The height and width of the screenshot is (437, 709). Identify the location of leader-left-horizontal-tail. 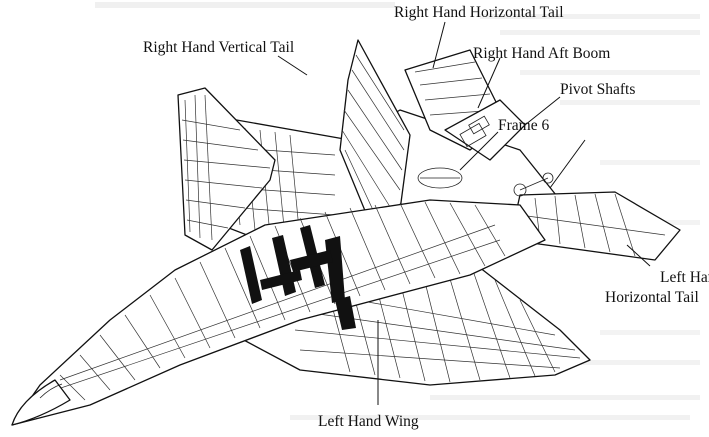
(638, 255).